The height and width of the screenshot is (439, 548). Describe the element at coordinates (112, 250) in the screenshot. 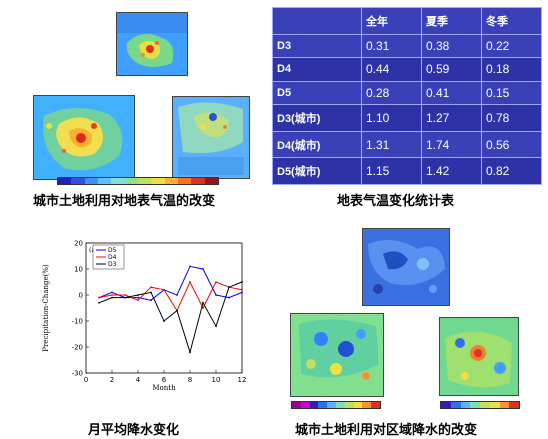

I see `legend-label-d5: D5` at that location.